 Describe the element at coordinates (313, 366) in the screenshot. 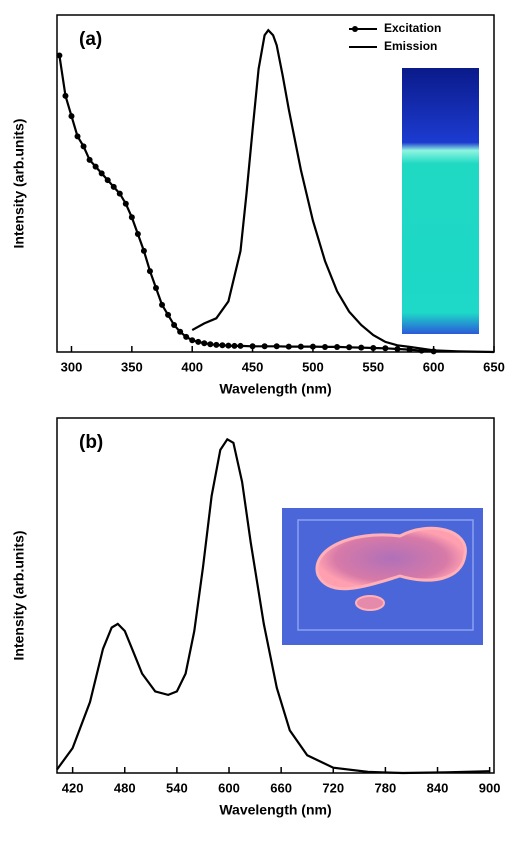

I see `x-tick-label: 500` at that location.